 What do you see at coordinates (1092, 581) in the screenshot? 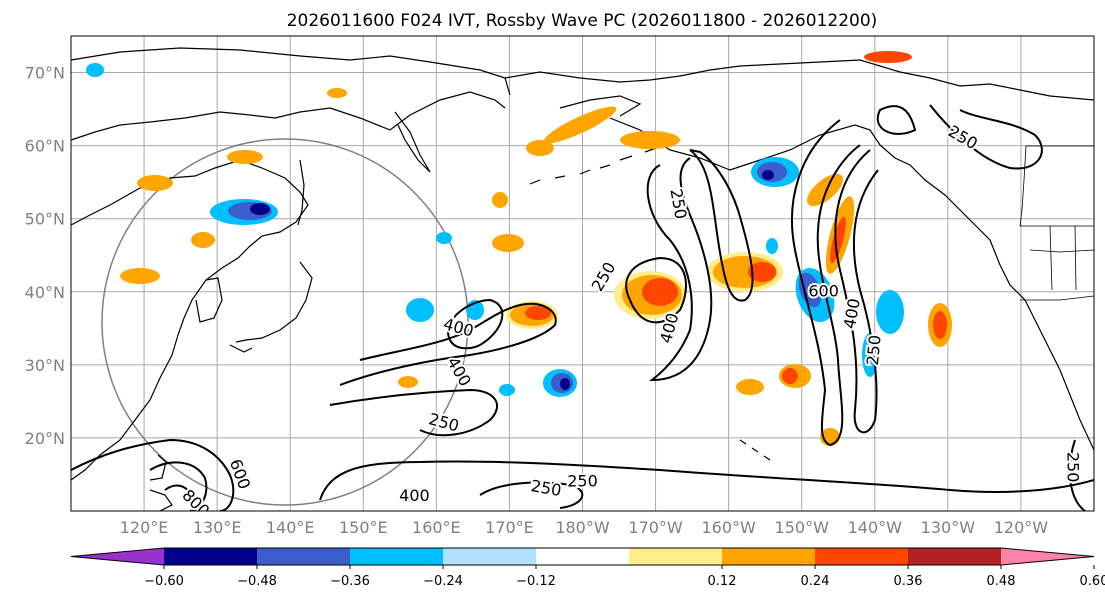
I see `colorbar-tick-label: 0.60` at bounding box center [1092, 581].